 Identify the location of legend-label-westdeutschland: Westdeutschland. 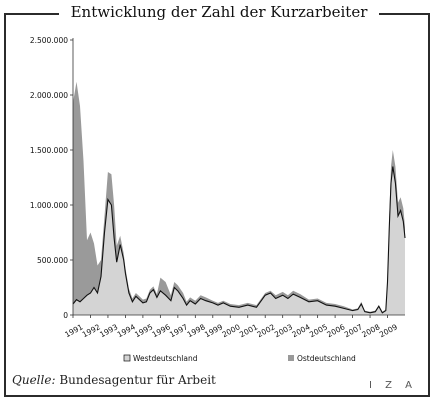
(165, 358).